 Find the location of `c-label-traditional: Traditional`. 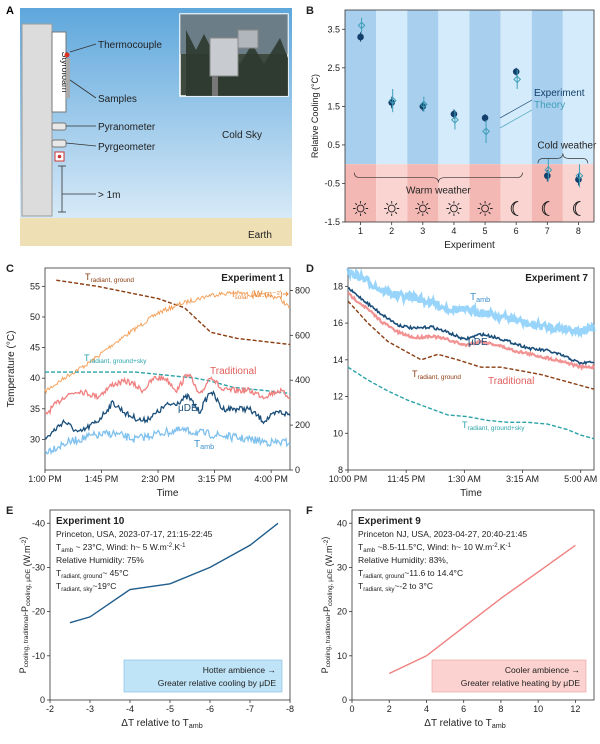

c-label-traditional: Traditional is located at coordinates (233, 371).